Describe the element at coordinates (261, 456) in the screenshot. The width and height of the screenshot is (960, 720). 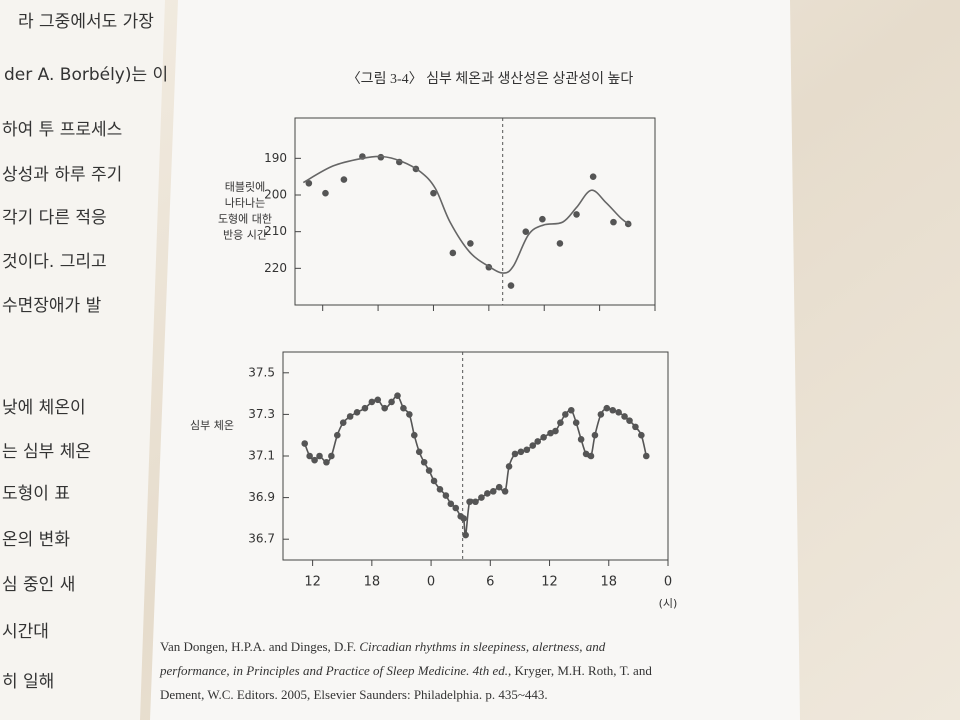
I see `y-tick-label: 37.1` at that location.